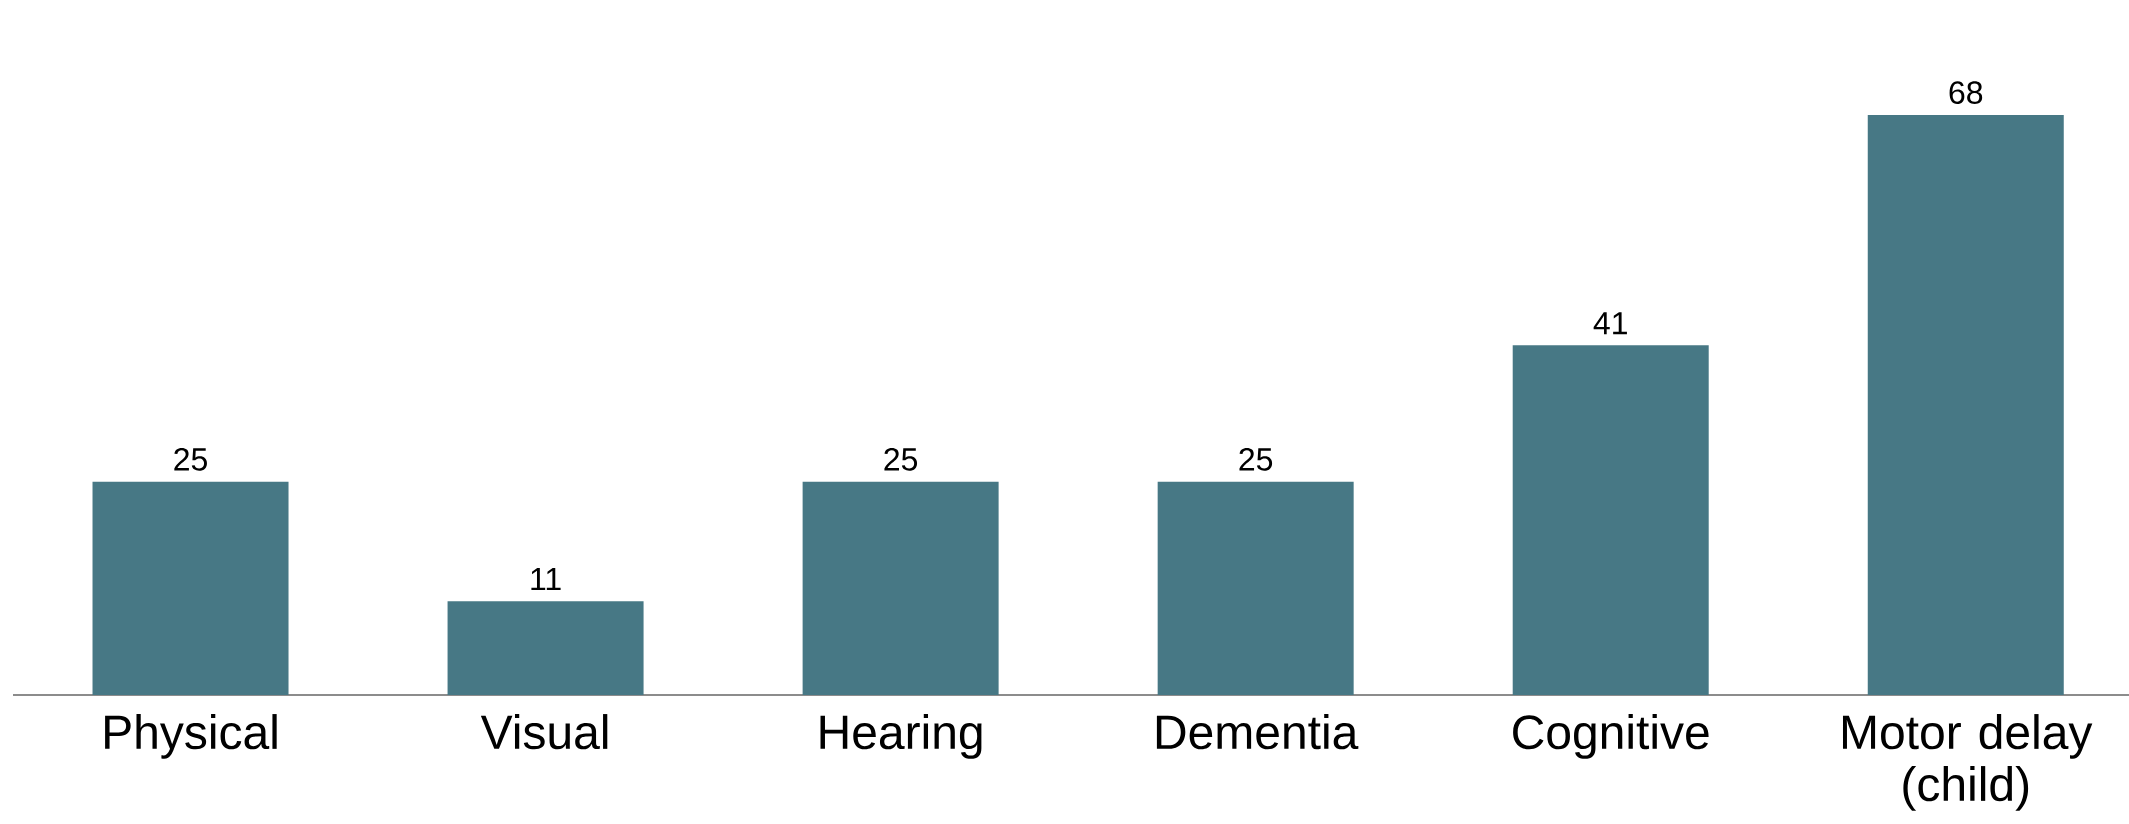 The image size is (2129, 824). Describe the element at coordinates (546, 579) in the screenshot. I see `data-label: 11` at that location.